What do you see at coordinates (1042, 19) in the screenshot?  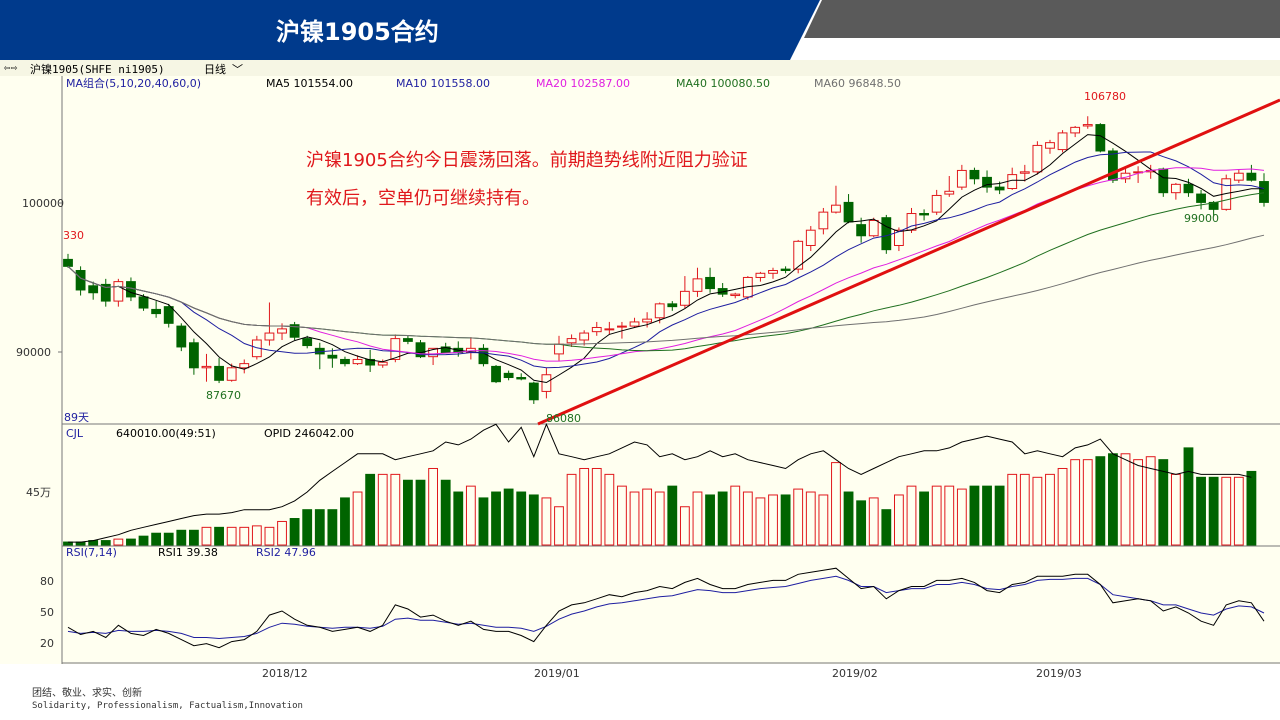 I see `header-gray-band` at bounding box center [1042, 19].